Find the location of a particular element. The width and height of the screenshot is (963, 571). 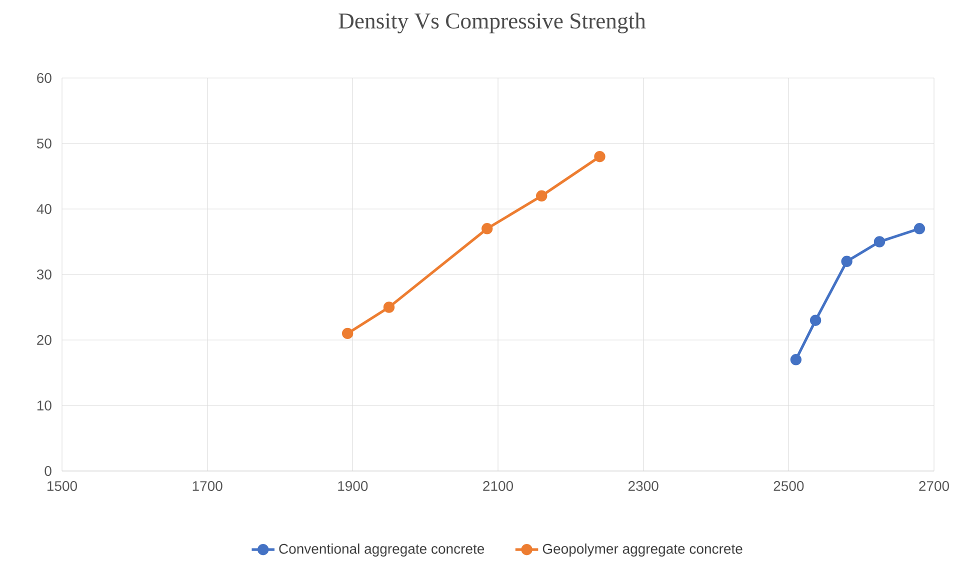

x-tick-label: 2700 is located at coordinates (934, 486).